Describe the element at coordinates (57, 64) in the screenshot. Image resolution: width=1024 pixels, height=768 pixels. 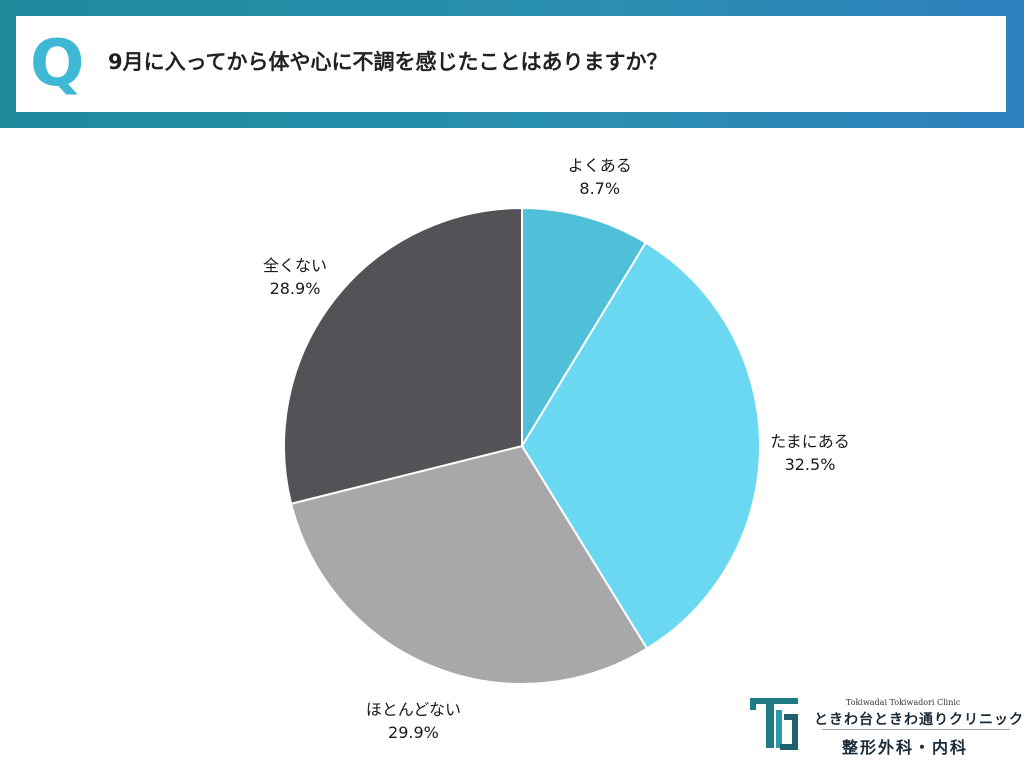
I see `q-icon: Q` at that location.